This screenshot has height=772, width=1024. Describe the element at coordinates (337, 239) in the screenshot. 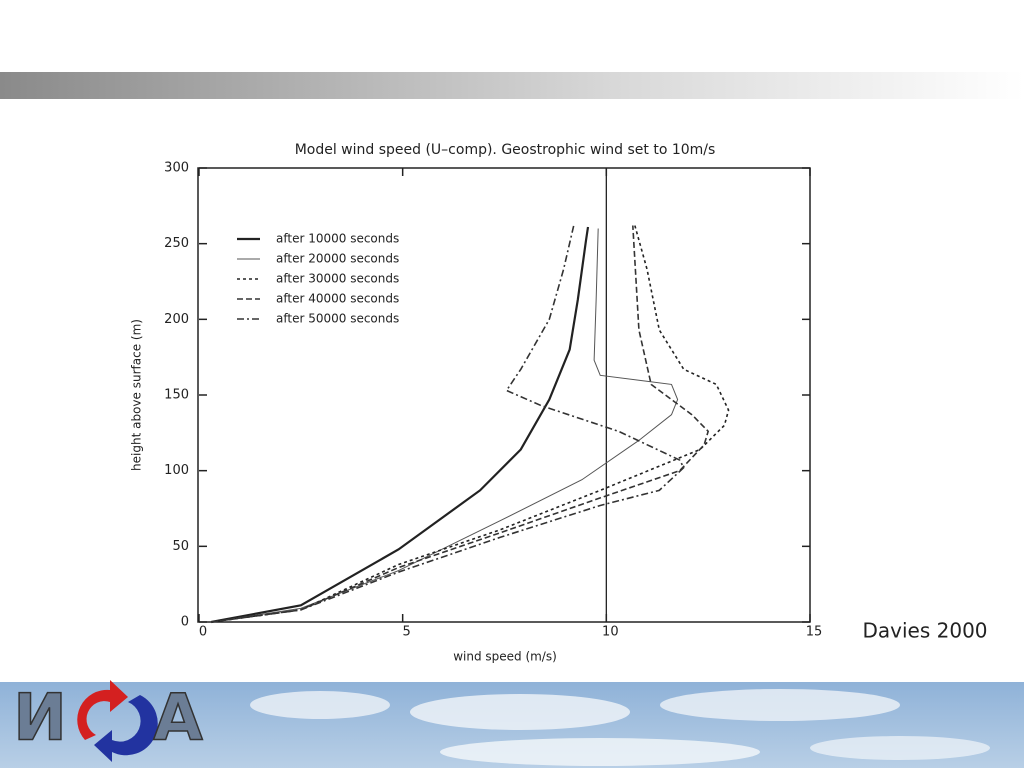

I see `legend-label: after 10000 seconds` at that location.